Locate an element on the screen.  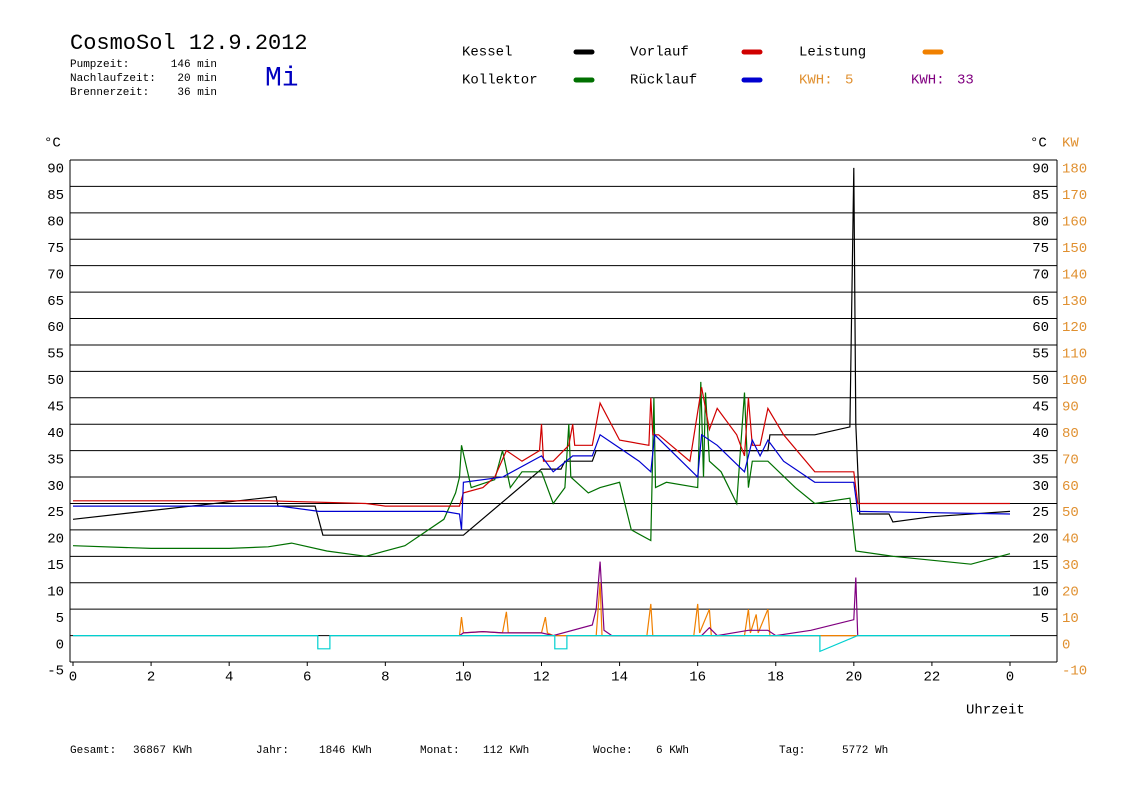
y-tick-label: 5 is located at coordinates (60, 619).